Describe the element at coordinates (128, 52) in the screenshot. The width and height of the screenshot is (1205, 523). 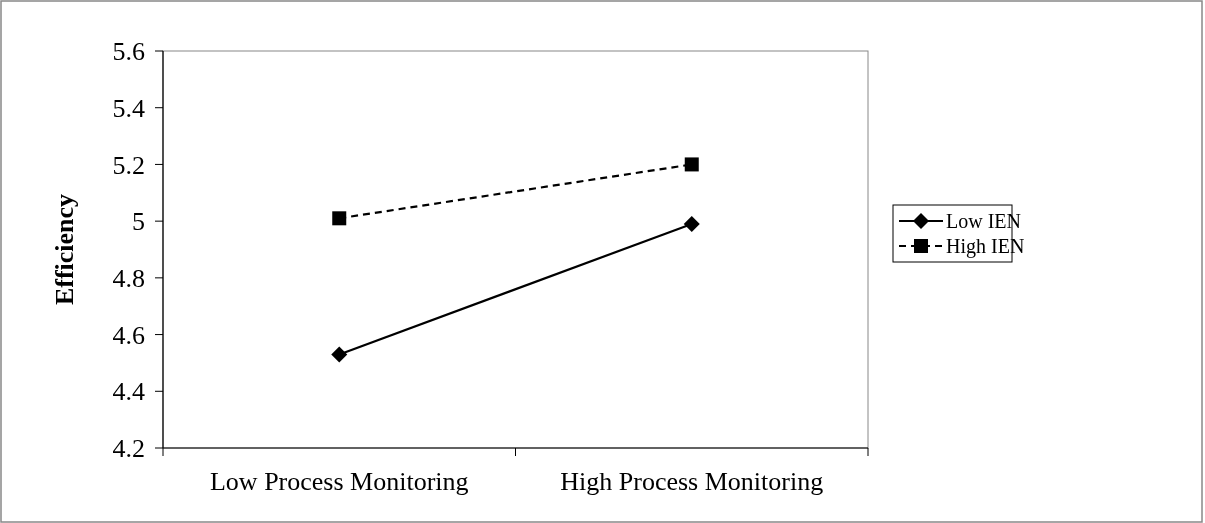
I see `y-tick-label: 5.6` at that location.